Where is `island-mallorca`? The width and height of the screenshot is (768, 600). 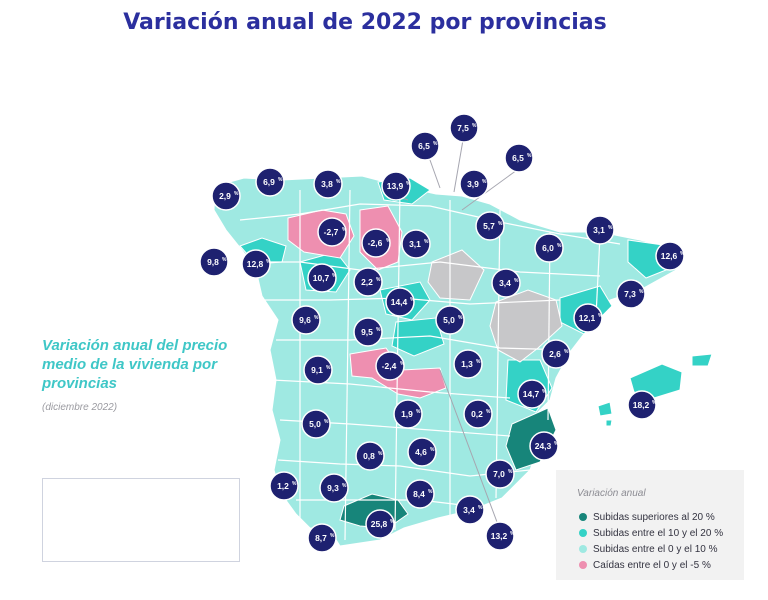 island-mallorca is located at coordinates (656, 381).